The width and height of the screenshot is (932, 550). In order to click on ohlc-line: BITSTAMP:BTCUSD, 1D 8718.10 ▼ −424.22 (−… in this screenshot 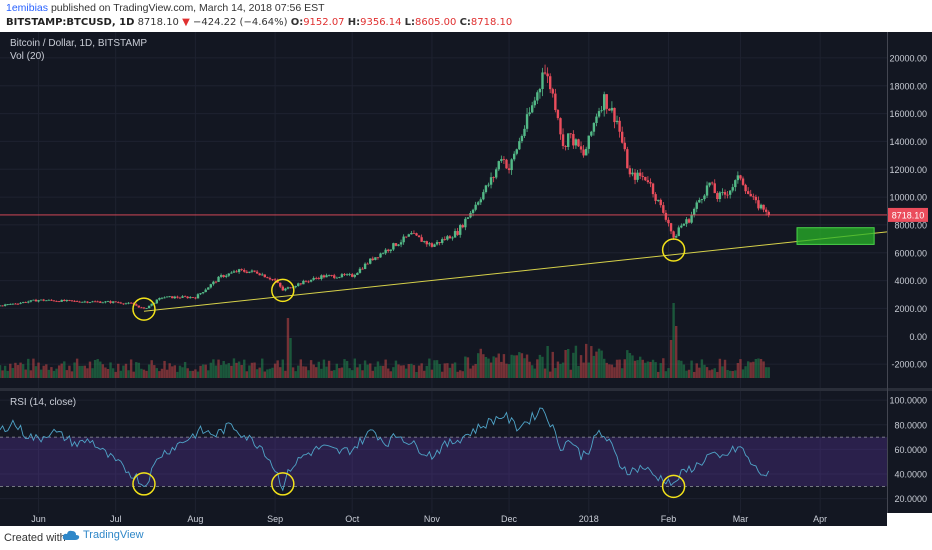, I will do `click(259, 22)`.